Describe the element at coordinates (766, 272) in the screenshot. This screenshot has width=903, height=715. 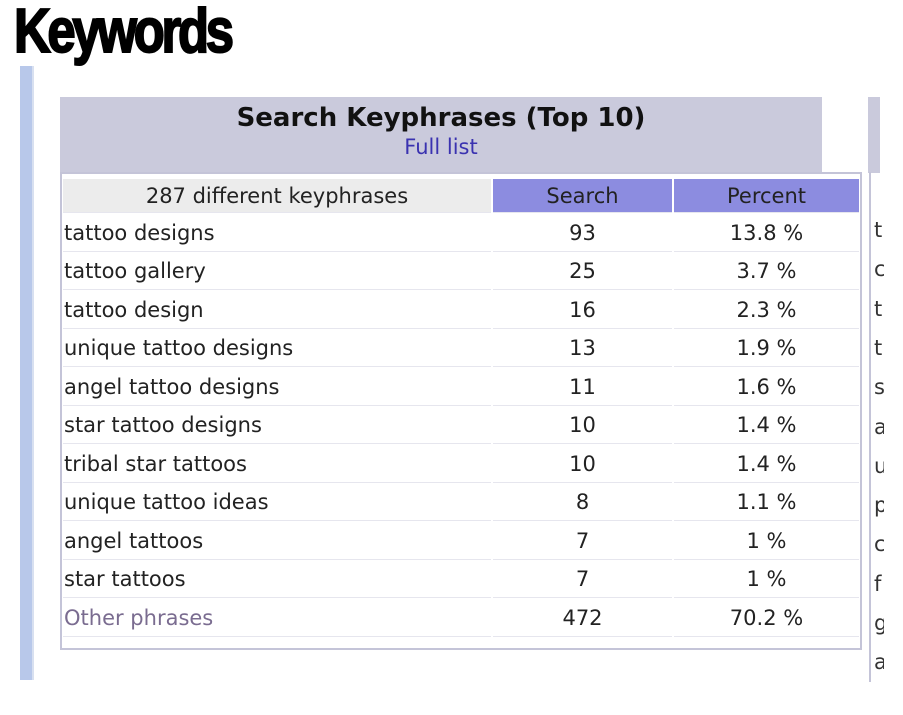
I see `percent-cell: 3.7 %` at that location.